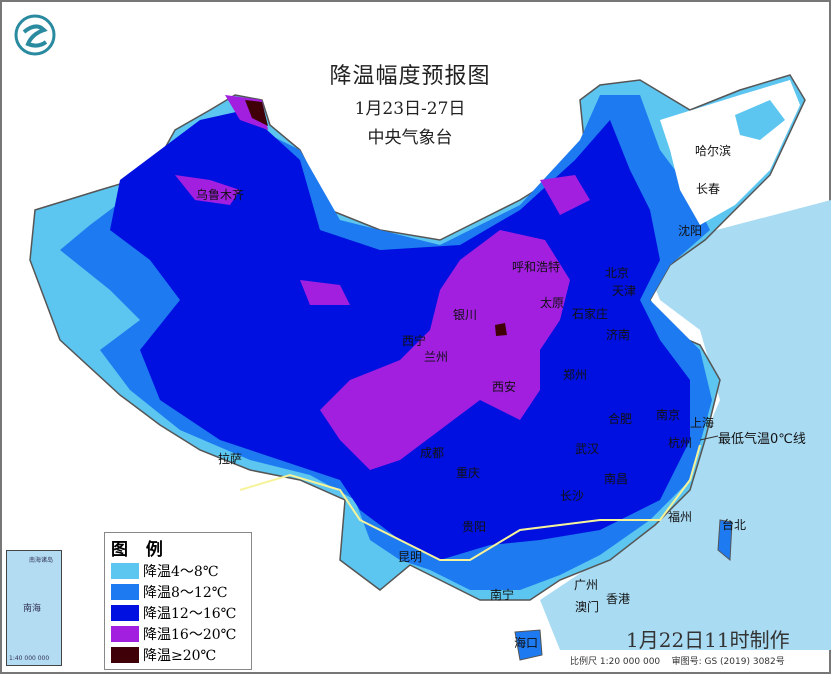 This screenshot has height=674, width=831. Describe the element at coordinates (713, 151) in the screenshot. I see `city-label: 哈尔滨` at that location.